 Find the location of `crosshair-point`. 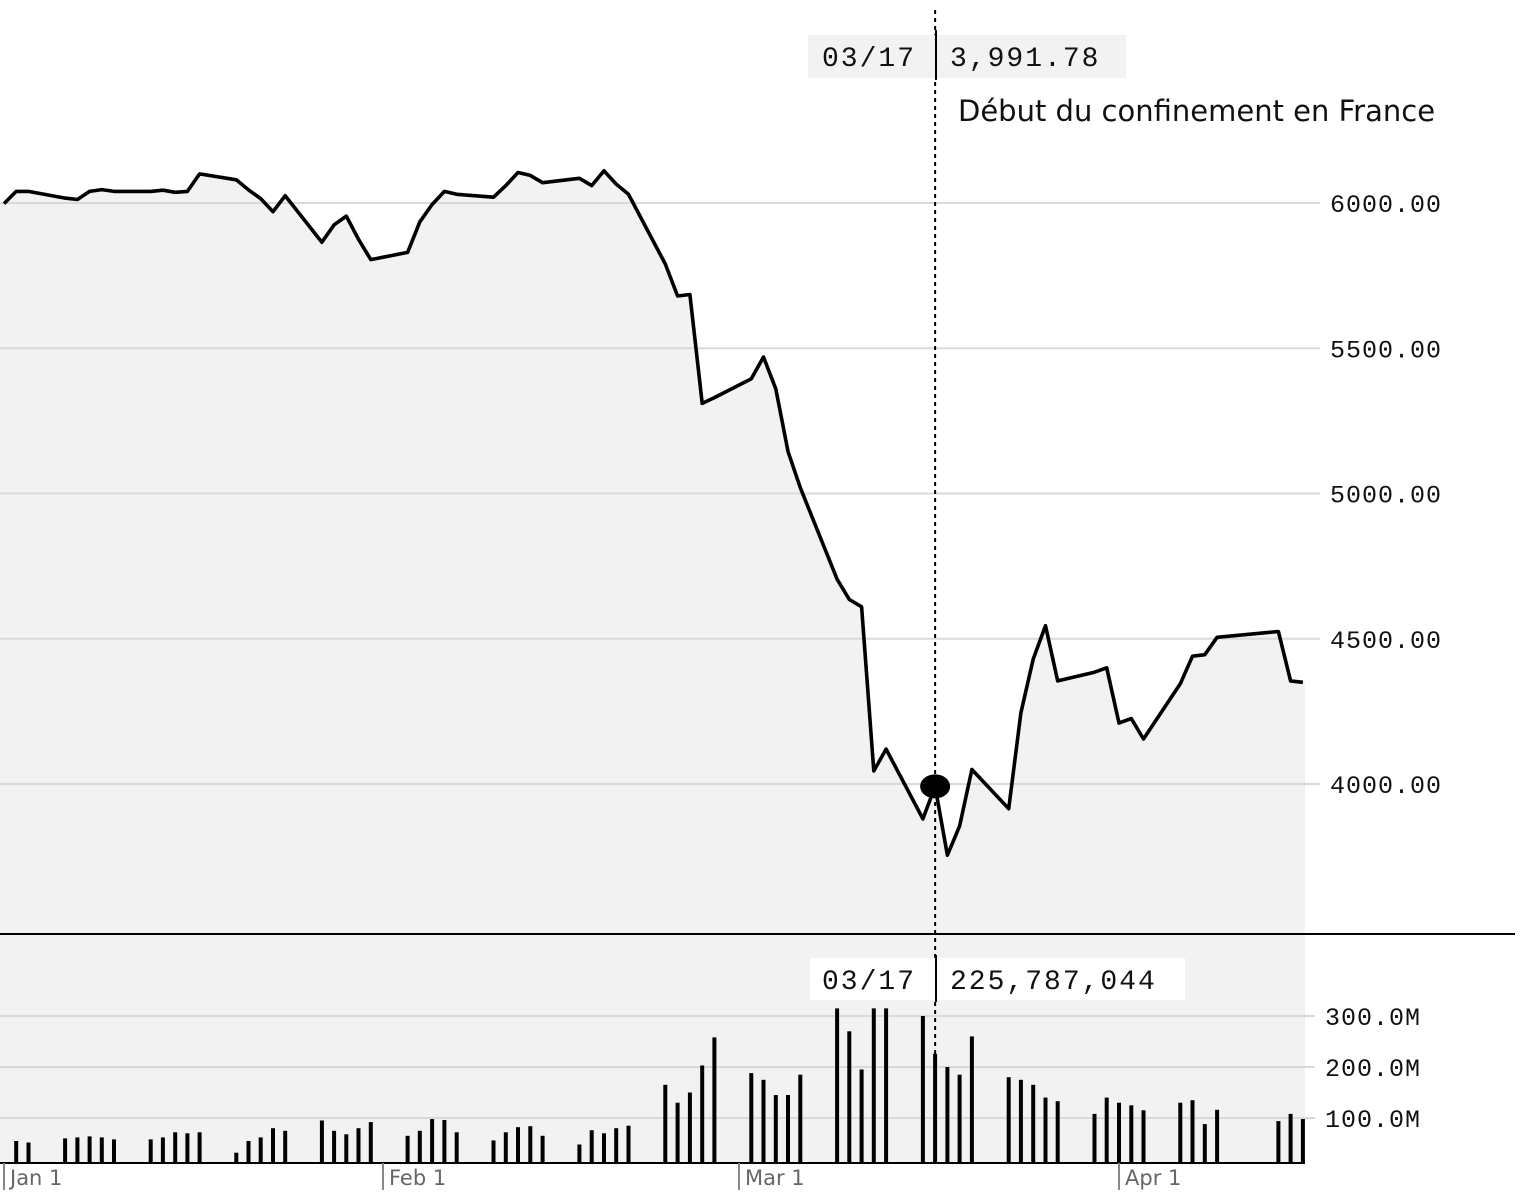

crosshair-point is located at coordinates (935, 786).